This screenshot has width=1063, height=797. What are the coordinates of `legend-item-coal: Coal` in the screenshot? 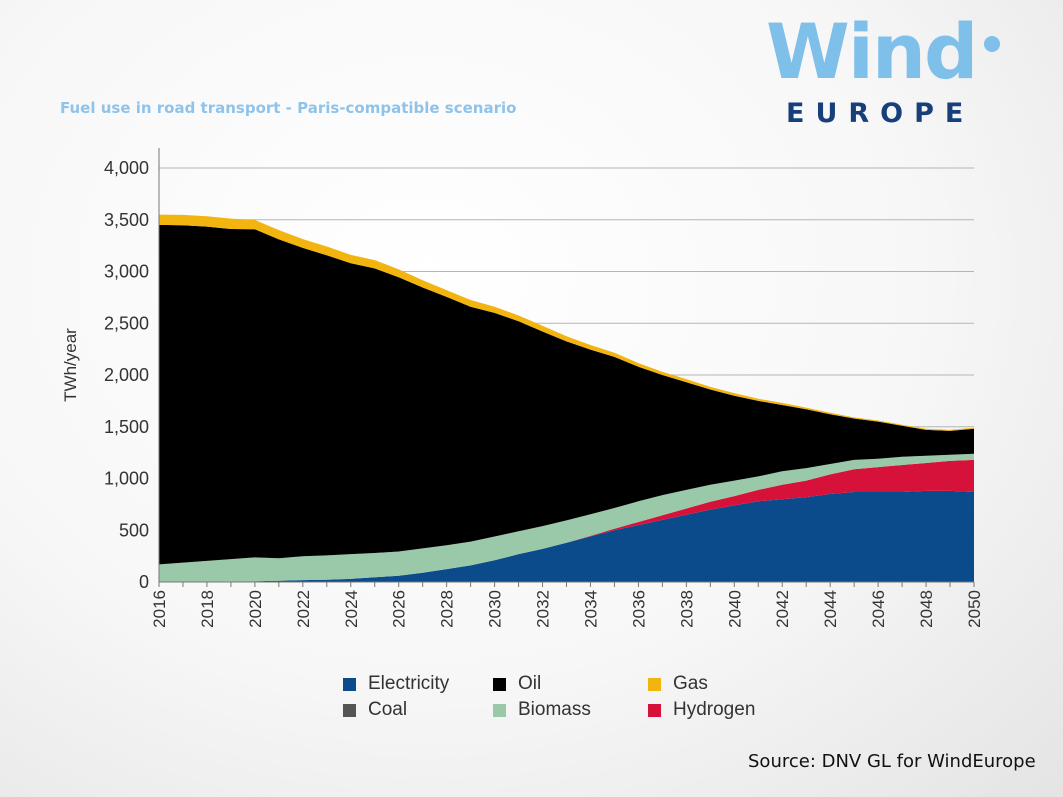 It's located at (375, 710).